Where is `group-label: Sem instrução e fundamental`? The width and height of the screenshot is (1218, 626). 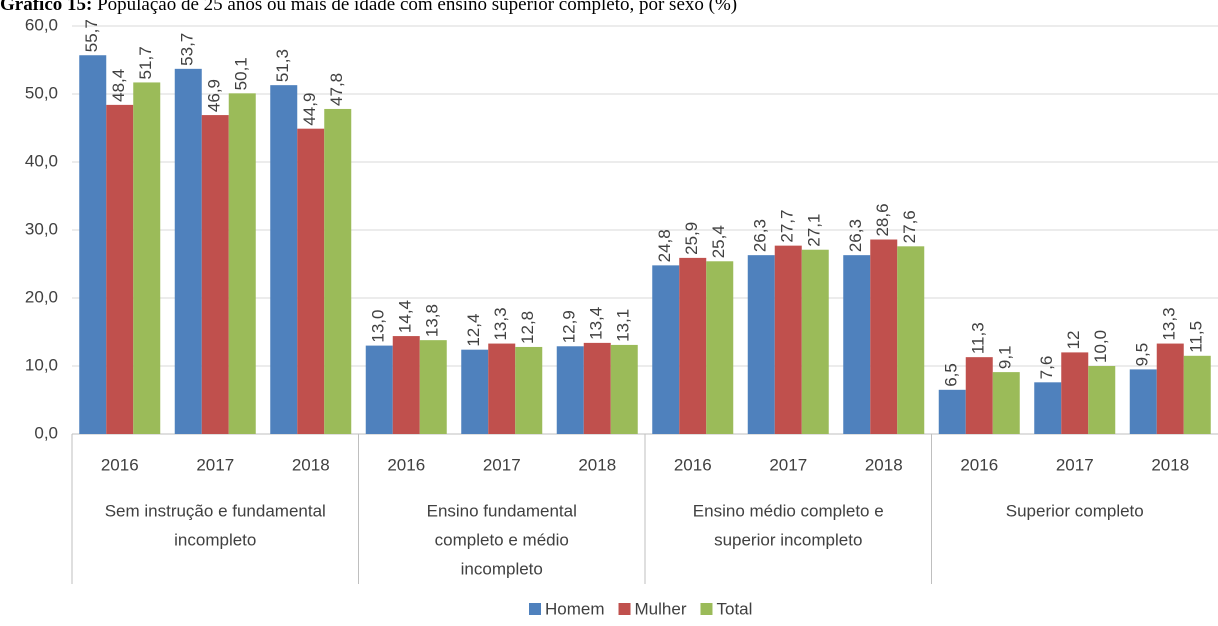 group-label: Sem instrução e fundamental is located at coordinates (215, 510).